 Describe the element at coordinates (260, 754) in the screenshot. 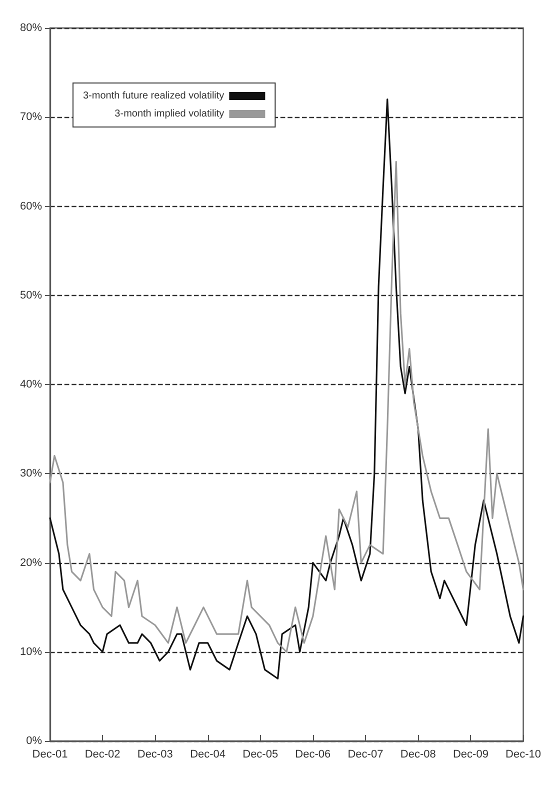

I see `x-tick-label: Dec-05` at that location.